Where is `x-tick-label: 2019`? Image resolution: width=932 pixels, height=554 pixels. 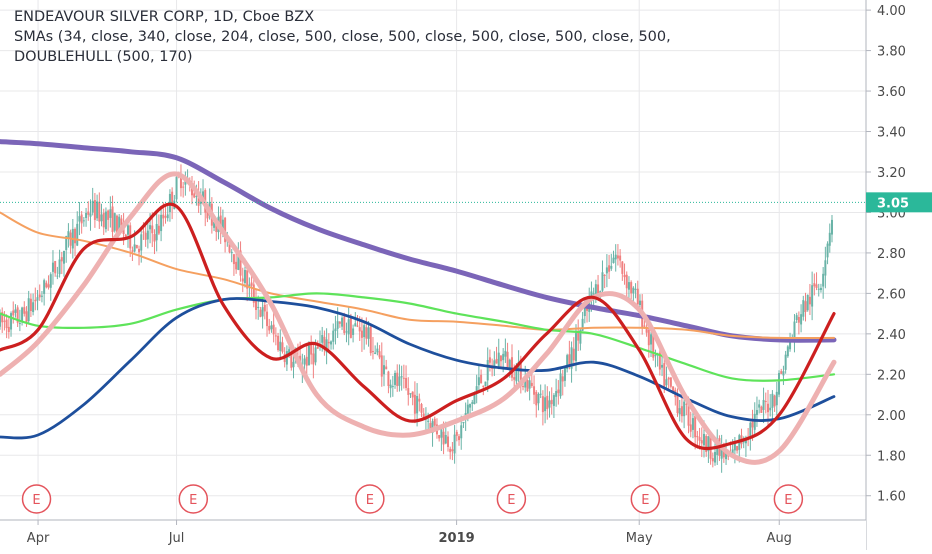
x-tick-label: 2019 is located at coordinates (456, 538).